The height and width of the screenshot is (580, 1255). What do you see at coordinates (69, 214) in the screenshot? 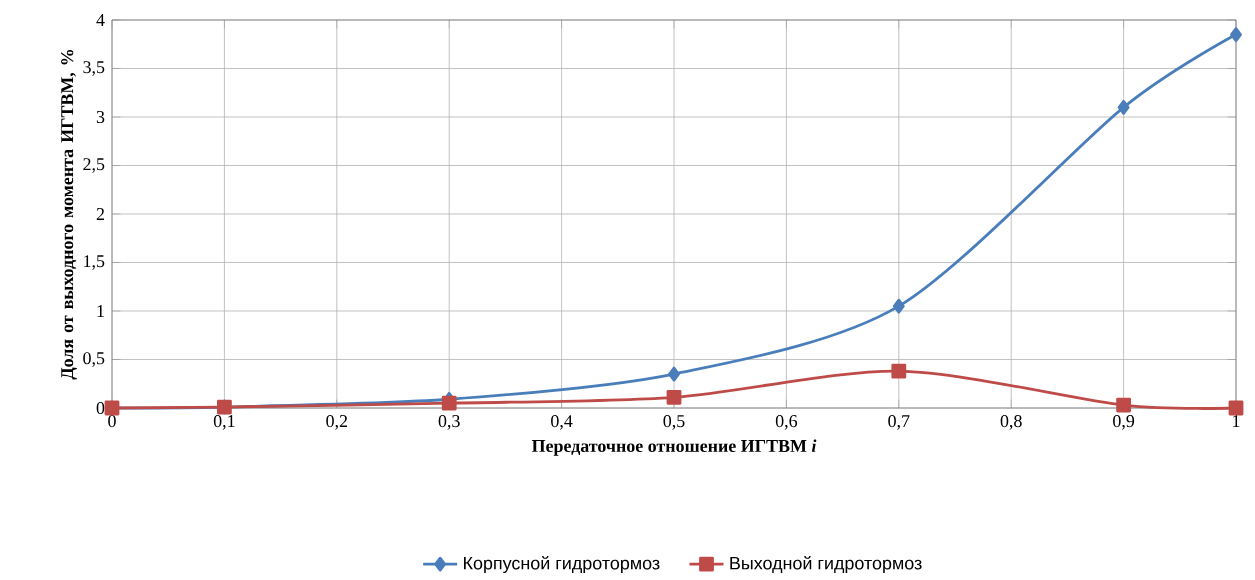
I see `y-axis-title: Доля от выходного момента ИГТВМ, %` at bounding box center [69, 214].